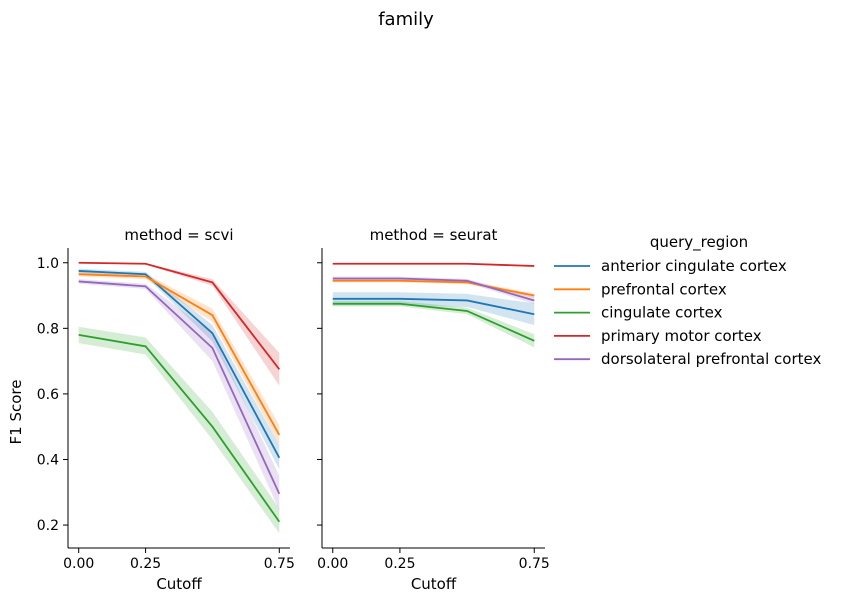 This screenshot has width=860, height=602. I want to click on legend-title: query_region, so click(699, 242).